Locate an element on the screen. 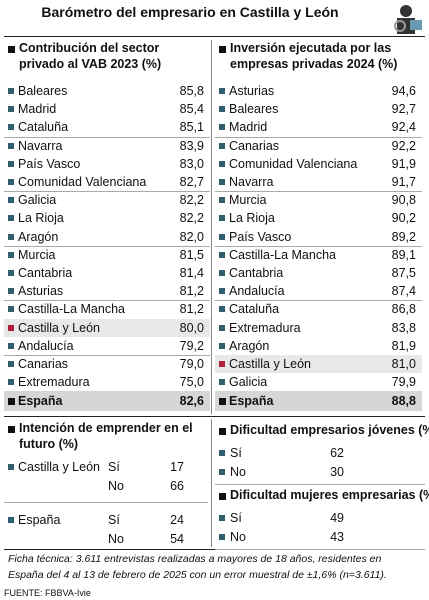  answer-value: 66 is located at coordinates (177, 486).